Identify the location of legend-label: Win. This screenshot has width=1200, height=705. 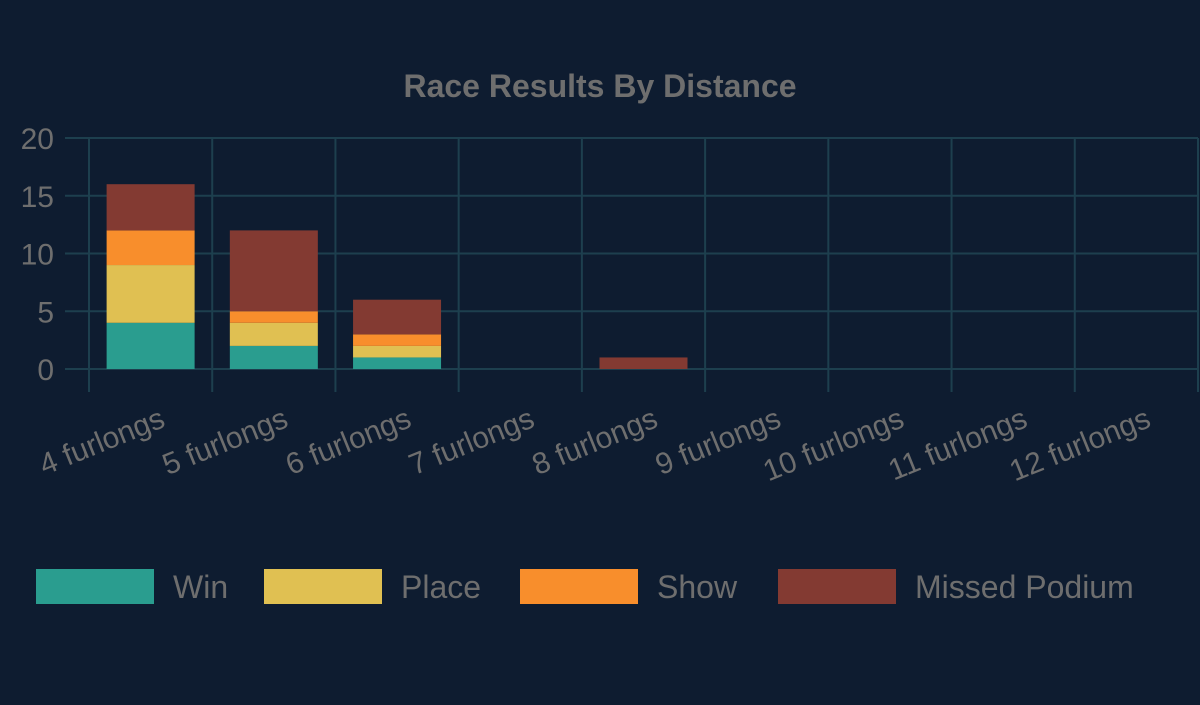
(200, 587).